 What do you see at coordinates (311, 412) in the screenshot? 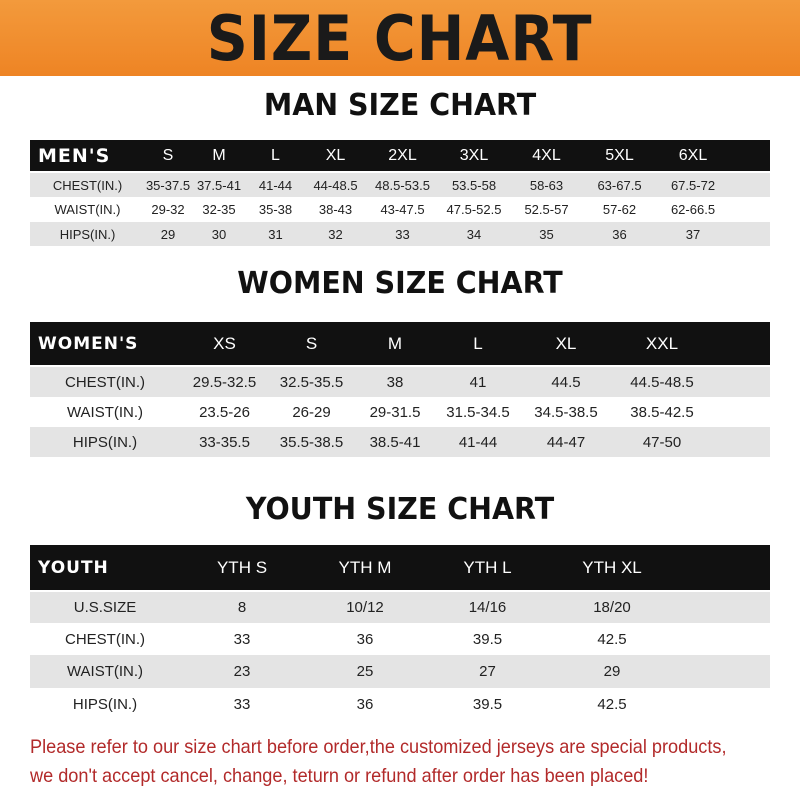
I see `table-cell: 26-29` at bounding box center [311, 412].